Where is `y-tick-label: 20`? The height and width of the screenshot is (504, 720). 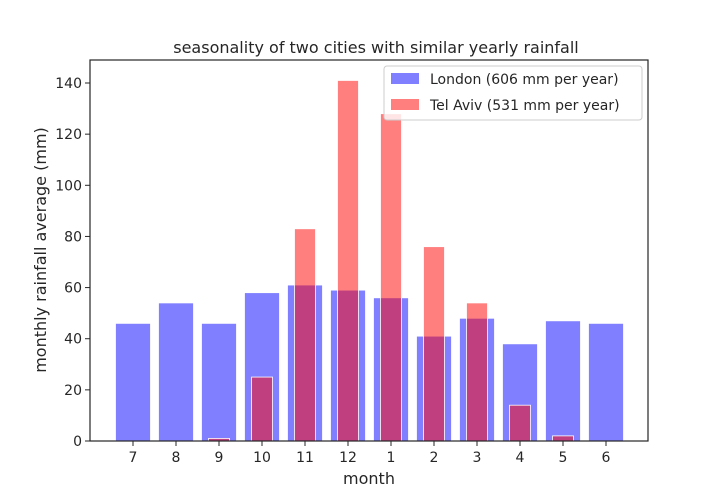 y-tick-label: 20 is located at coordinates (73, 391).